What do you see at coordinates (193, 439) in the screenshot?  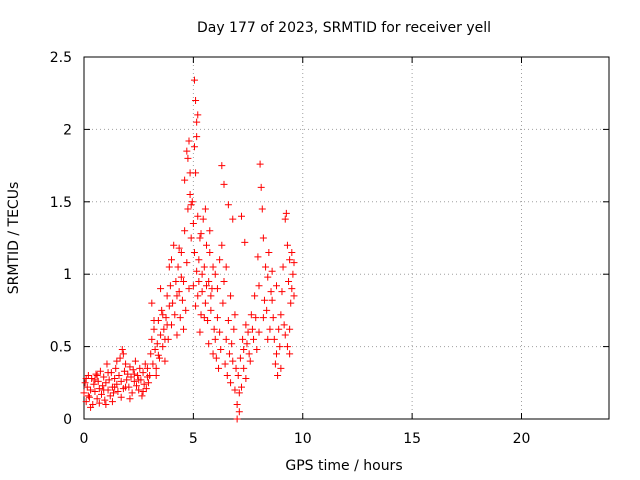 I see `x-tick-label: 5` at bounding box center [193, 439].